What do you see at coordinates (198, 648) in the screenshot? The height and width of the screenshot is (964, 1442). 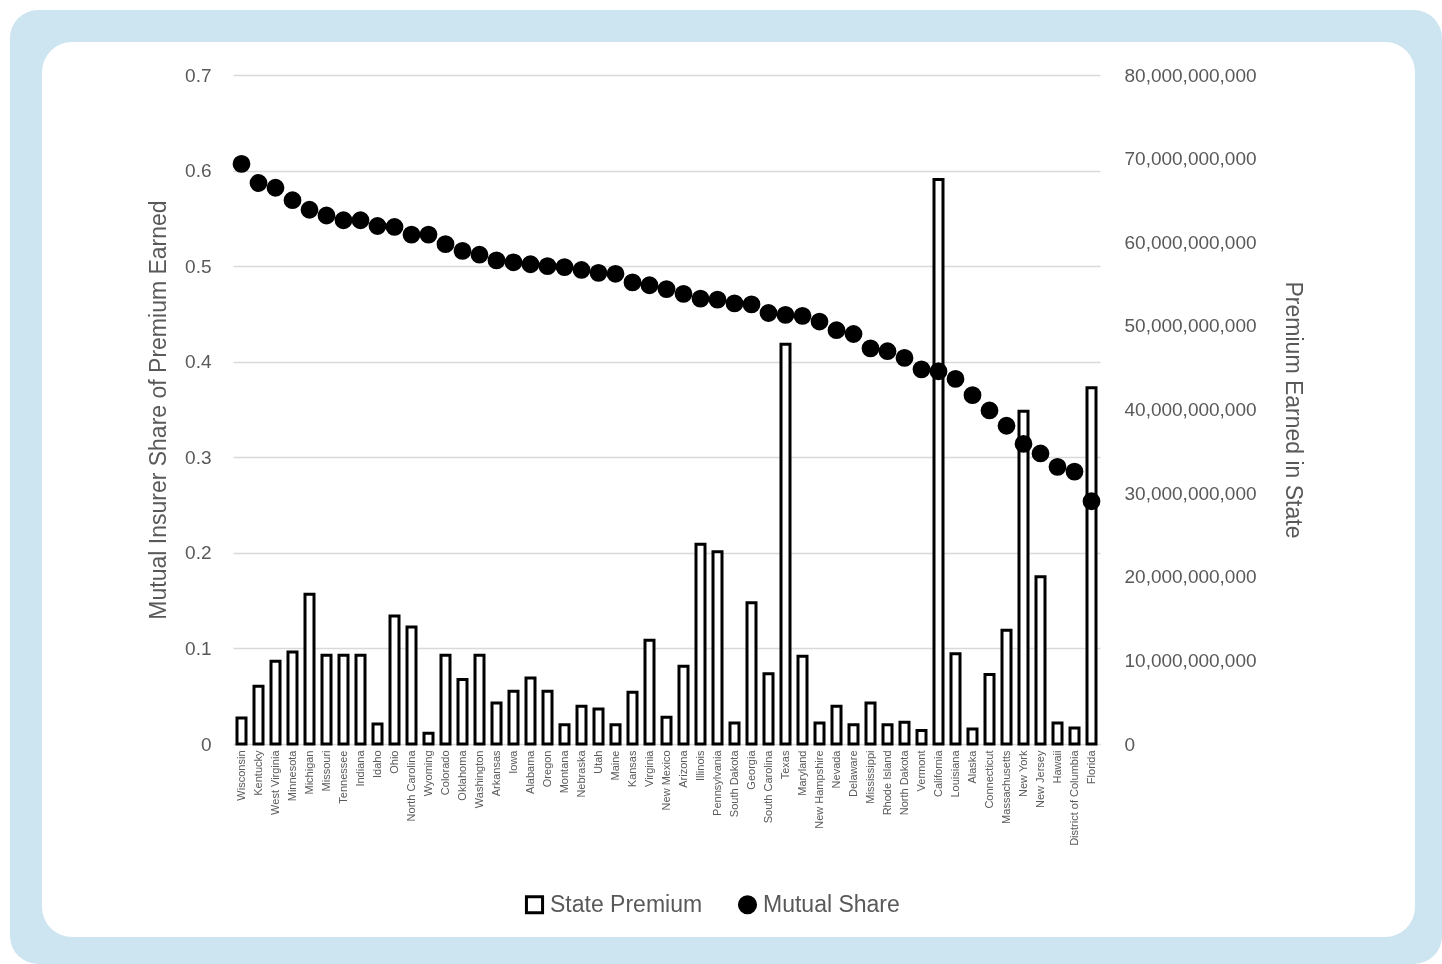 I see `y-tick-label: 0.1` at bounding box center [198, 648].